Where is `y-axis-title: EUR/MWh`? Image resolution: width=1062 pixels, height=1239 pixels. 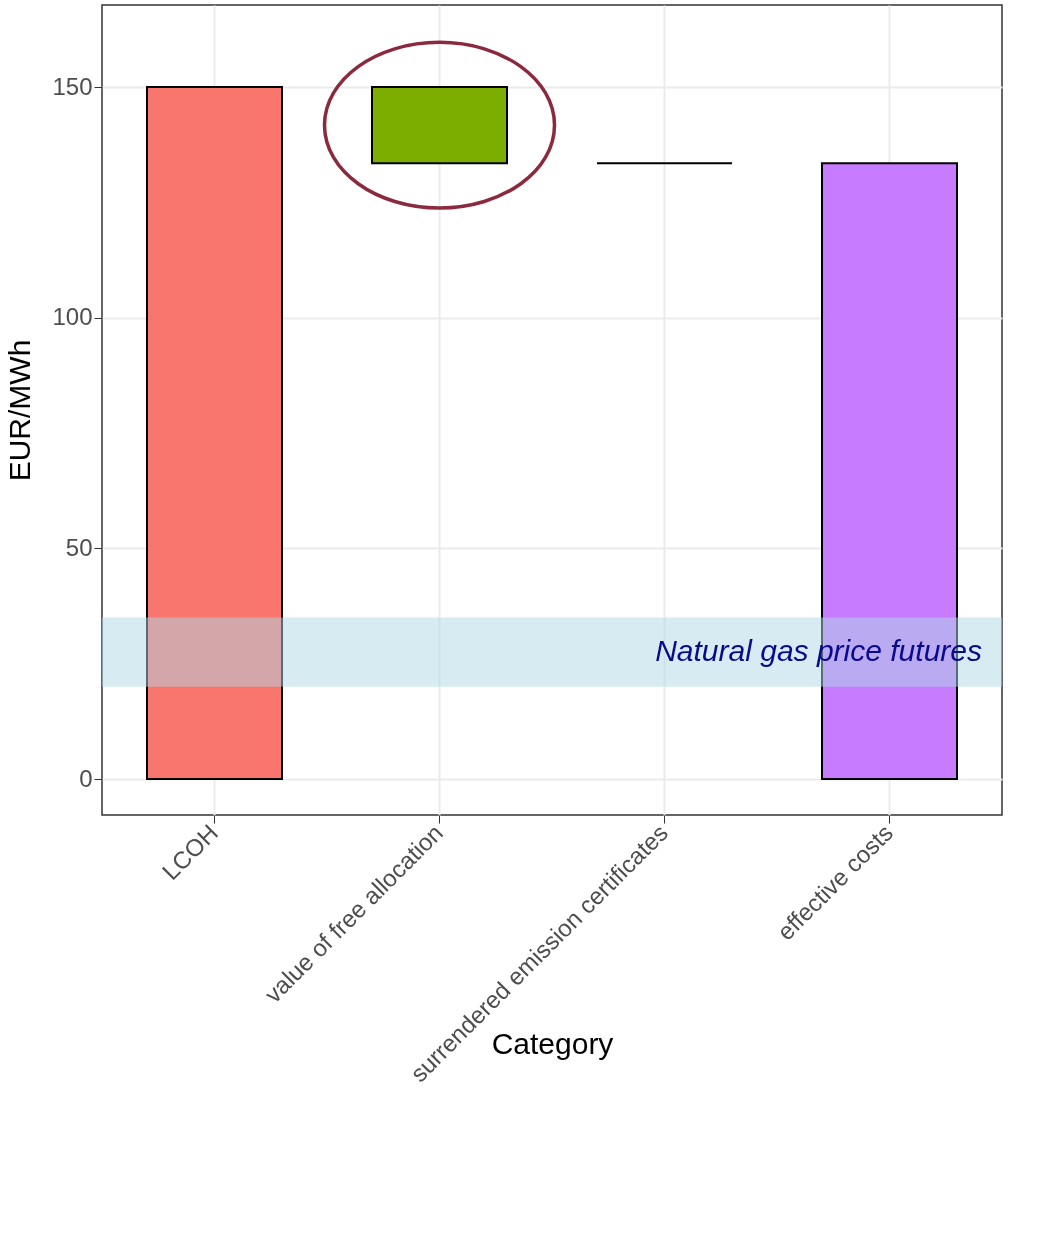
y-axis-title: EUR/MWh is located at coordinates (20, 410).